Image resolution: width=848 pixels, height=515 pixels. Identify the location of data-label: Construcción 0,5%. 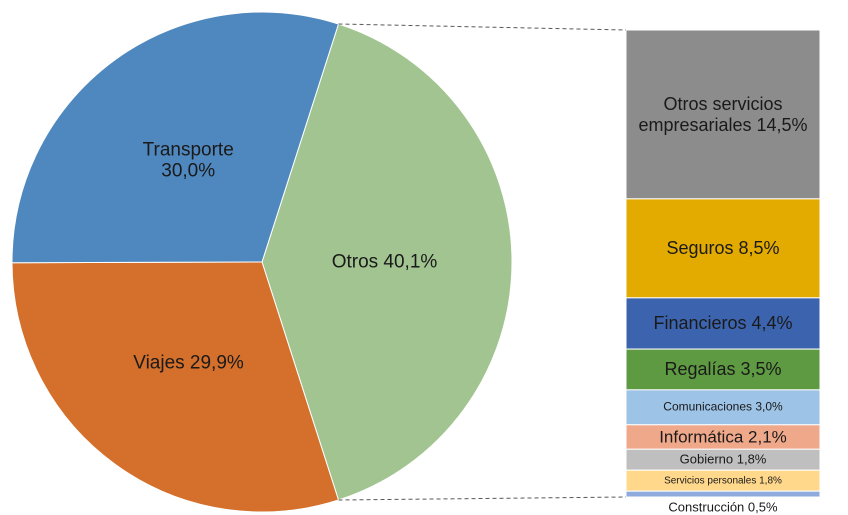
(723, 507).